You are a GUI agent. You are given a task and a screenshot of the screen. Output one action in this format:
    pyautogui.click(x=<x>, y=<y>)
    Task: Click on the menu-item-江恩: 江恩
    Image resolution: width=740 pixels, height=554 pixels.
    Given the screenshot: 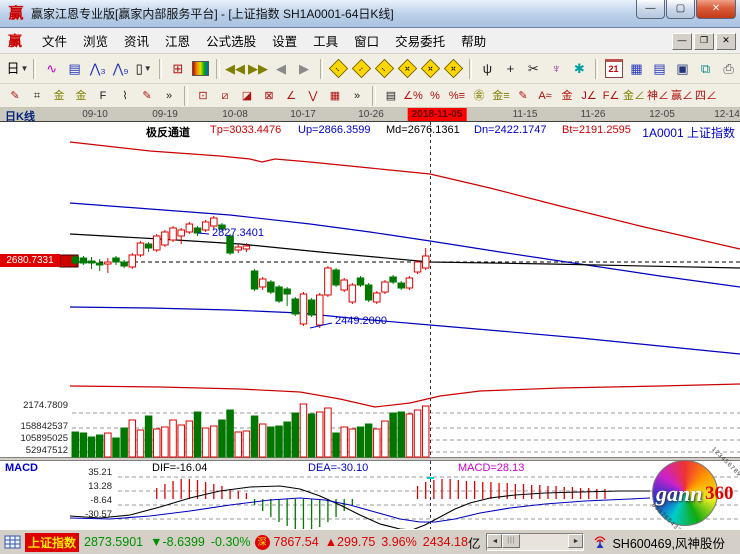 What is the action you would take?
    pyautogui.click(x=178, y=42)
    